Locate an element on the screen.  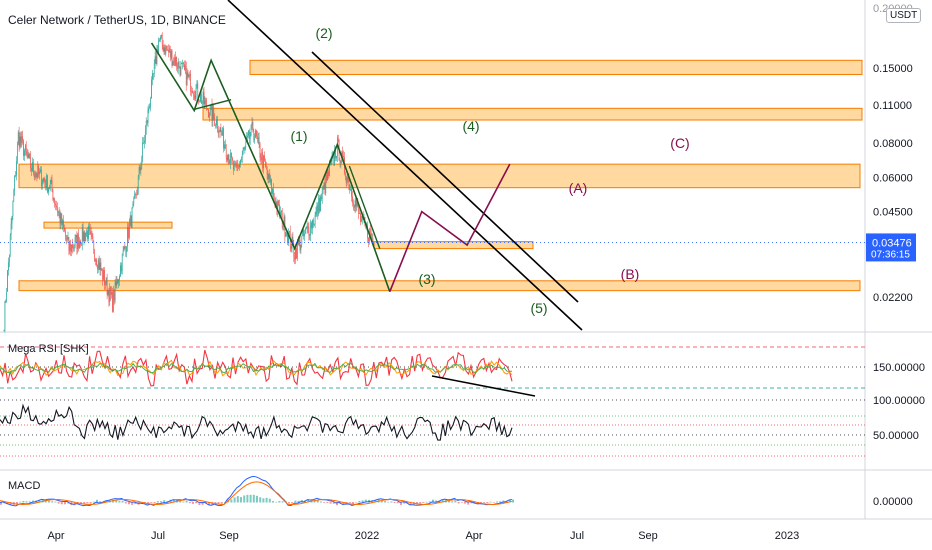
zone-rect is located at coordinates (532, 114).